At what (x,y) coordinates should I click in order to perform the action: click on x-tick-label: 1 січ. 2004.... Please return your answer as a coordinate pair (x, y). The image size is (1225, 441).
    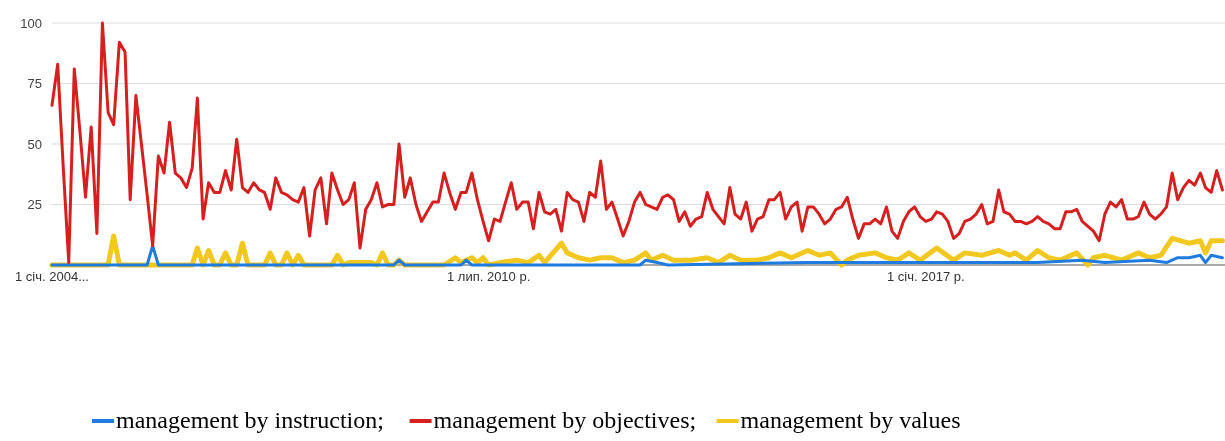
    Looking at the image, I should click on (52, 276).